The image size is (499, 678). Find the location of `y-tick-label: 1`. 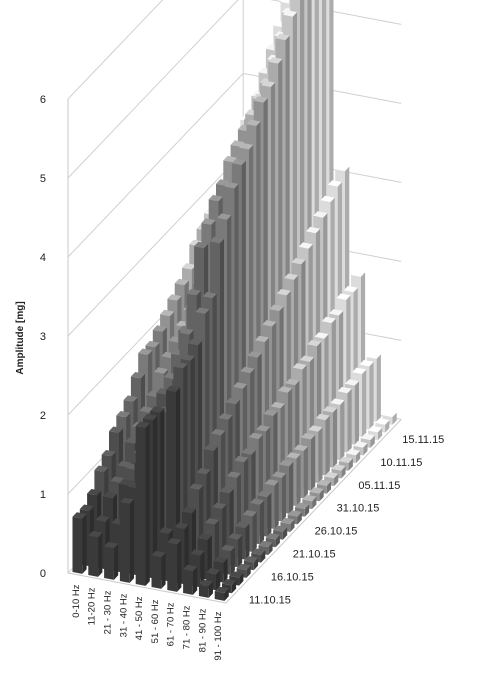

y-tick-label: 1 is located at coordinates (43, 495).